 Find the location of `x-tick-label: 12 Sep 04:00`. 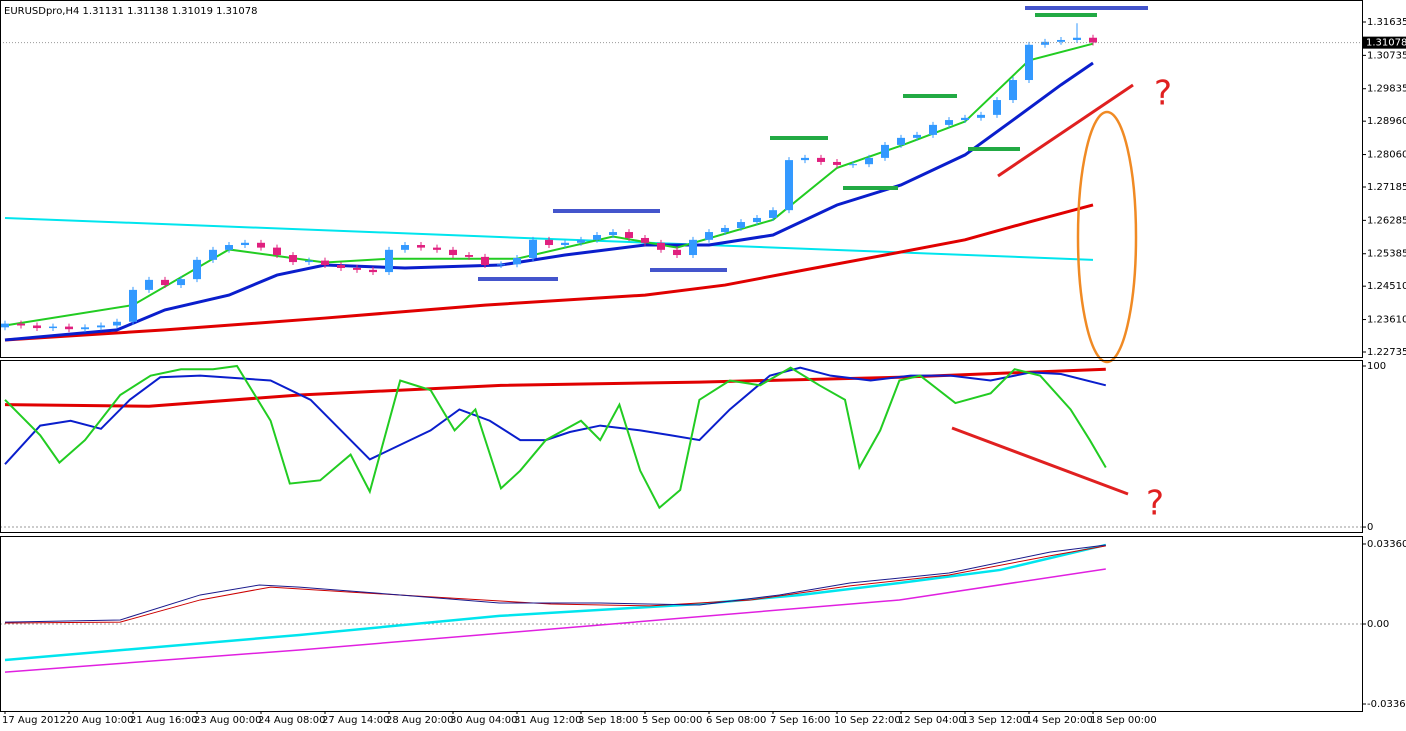

x-tick-label: 12 Sep 04:00 is located at coordinates (931, 720).